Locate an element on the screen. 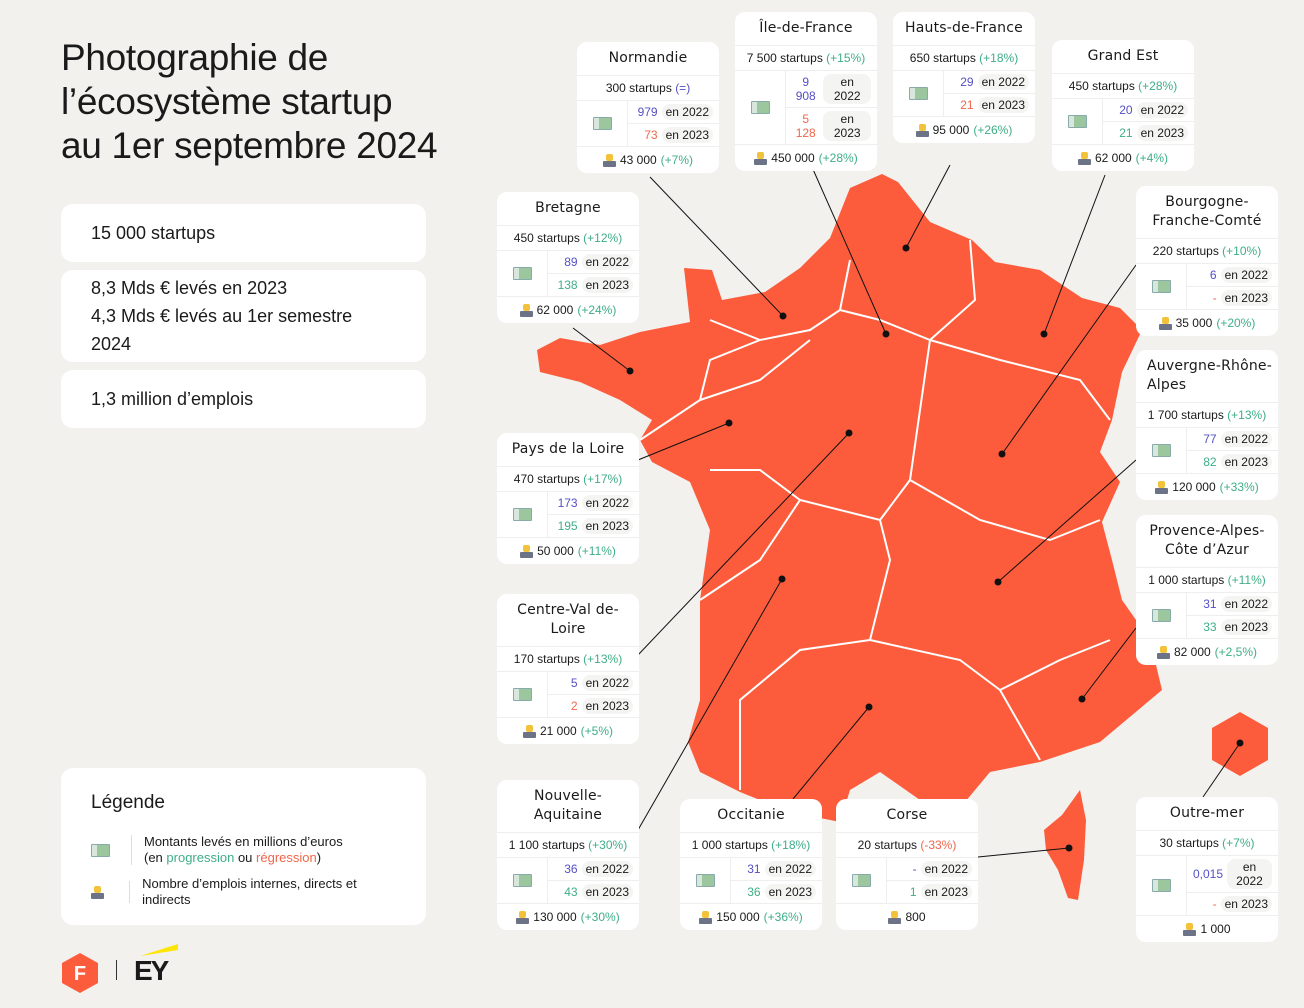  jobs-value: 35 000 is located at coordinates (1194, 323).